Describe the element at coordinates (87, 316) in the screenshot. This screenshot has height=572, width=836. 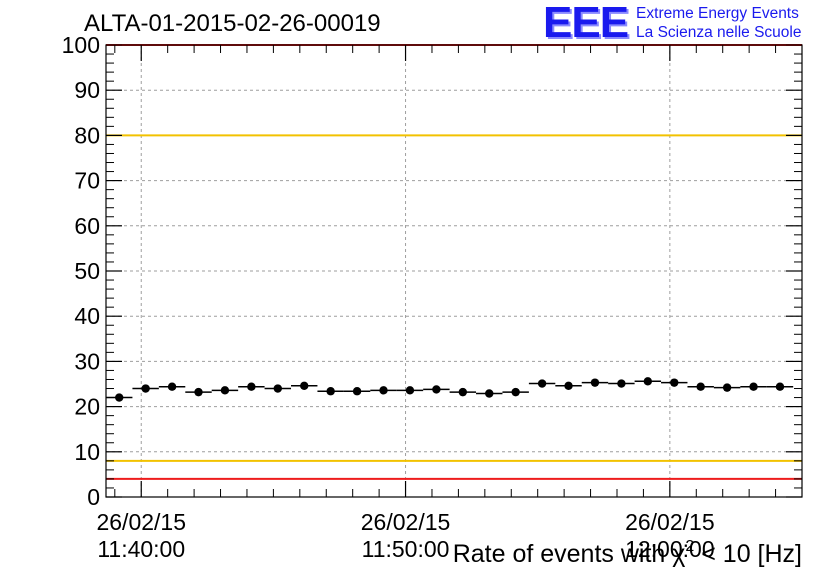
I see `y-tick-label: 40` at that location.